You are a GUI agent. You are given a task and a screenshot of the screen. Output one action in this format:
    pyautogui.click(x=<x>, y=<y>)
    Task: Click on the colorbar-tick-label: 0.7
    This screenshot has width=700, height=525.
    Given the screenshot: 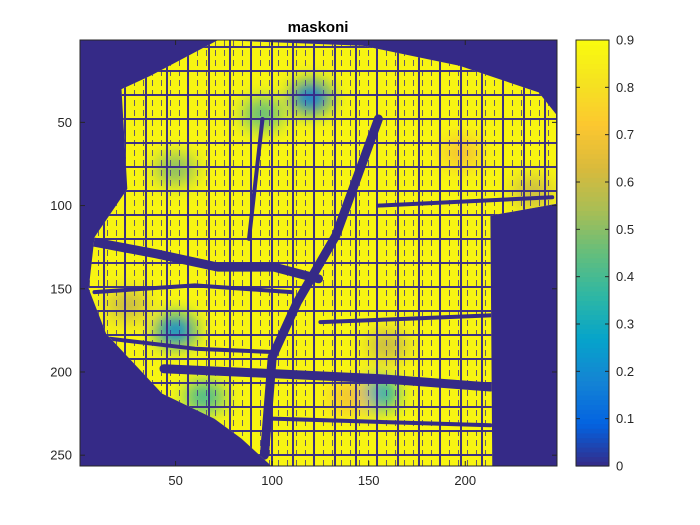 What is the action you would take?
    pyautogui.click(x=625, y=134)
    